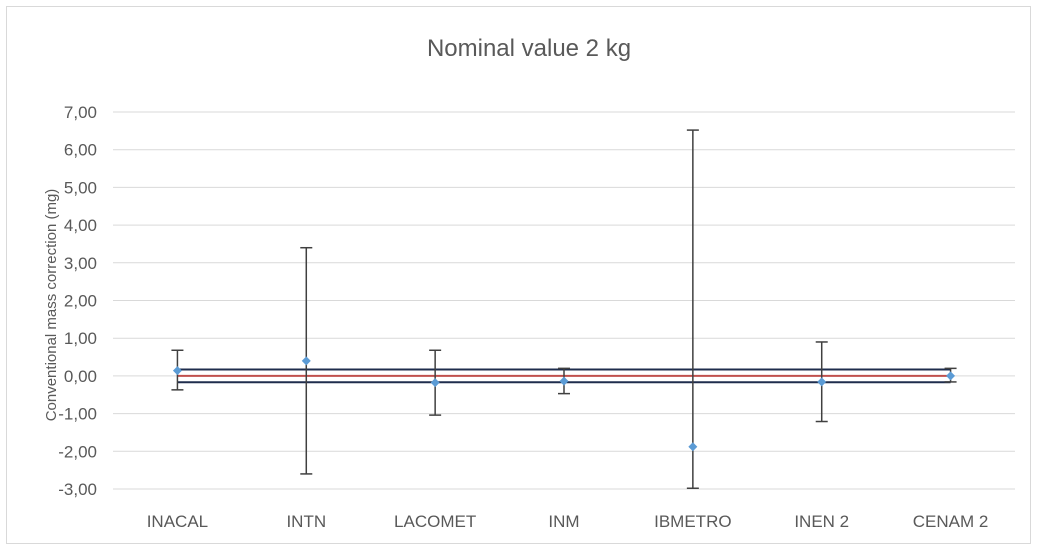  What do you see at coordinates (306, 521) in the screenshot?
I see `x-tick-label: INTN` at bounding box center [306, 521].